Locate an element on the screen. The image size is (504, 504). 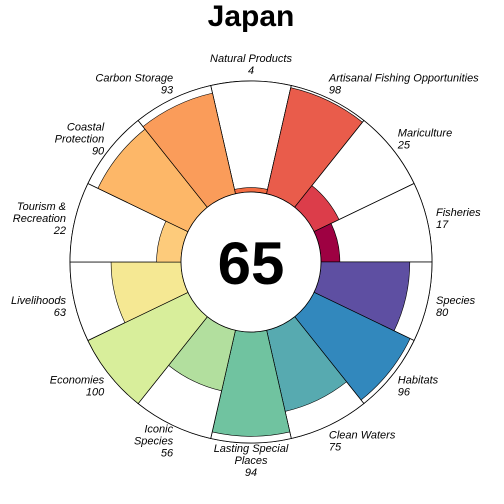
label-species: Species 80 is located at coordinates (456, 307).